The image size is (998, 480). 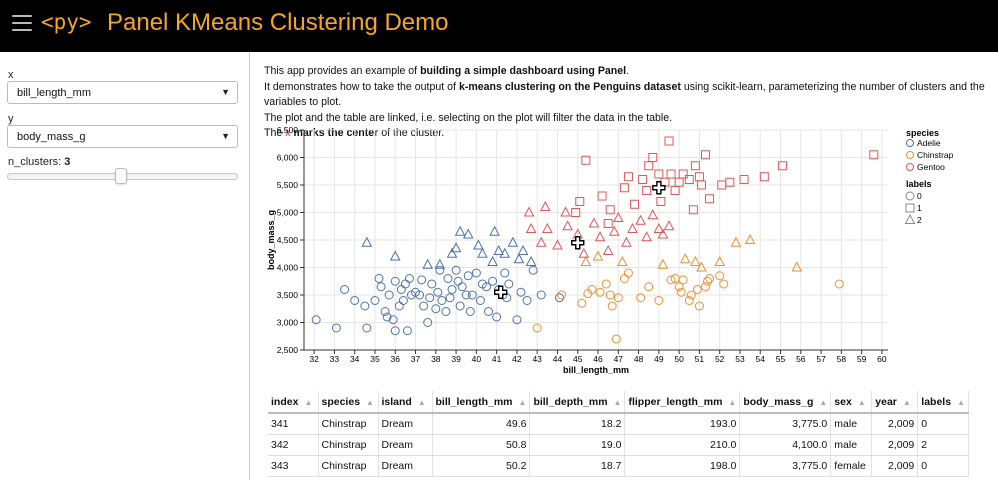 I want to click on column-header-year: year ▲, so click(x=895, y=402).